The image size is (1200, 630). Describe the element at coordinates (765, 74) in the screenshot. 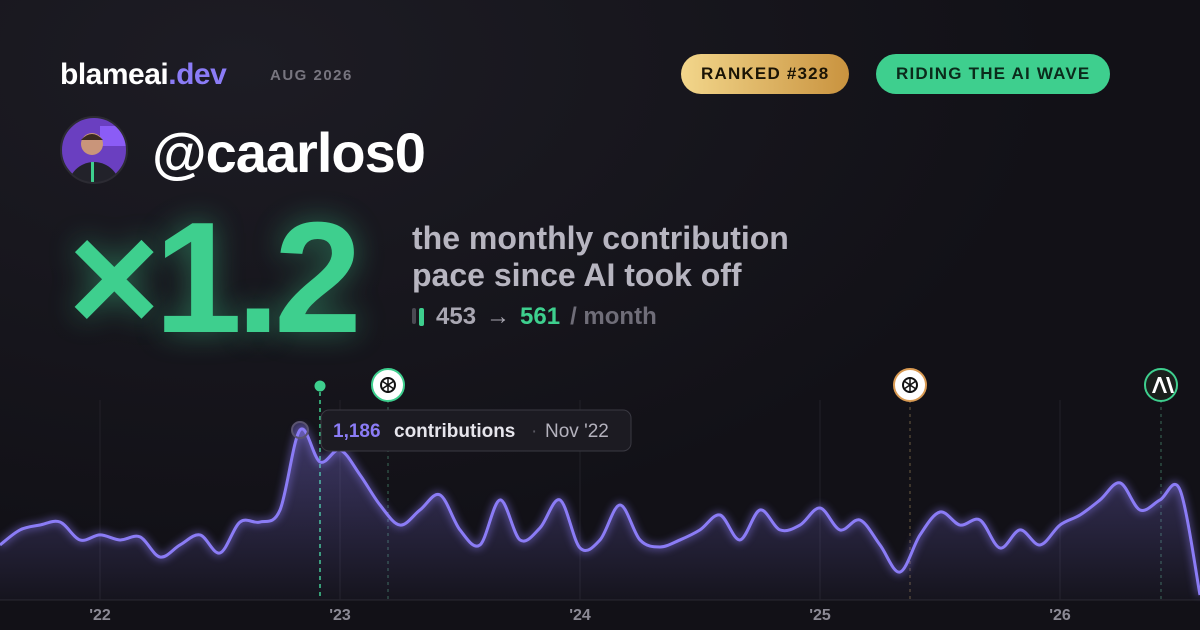

I see `rank-badge: RANKED #328` at that location.